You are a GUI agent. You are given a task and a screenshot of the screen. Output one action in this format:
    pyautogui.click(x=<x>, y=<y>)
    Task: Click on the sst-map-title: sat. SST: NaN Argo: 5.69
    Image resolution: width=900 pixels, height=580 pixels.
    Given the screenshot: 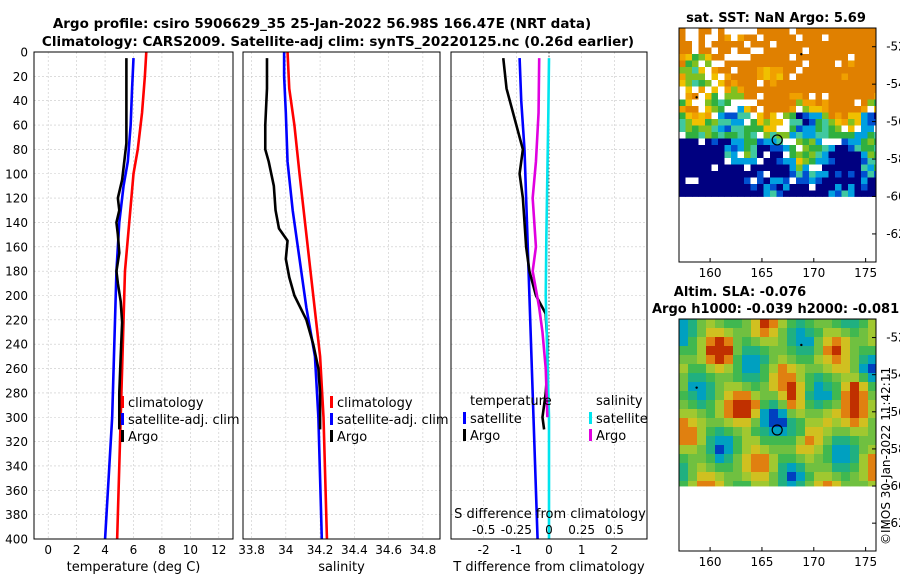 What is the action you would take?
    pyautogui.click(x=776, y=18)
    